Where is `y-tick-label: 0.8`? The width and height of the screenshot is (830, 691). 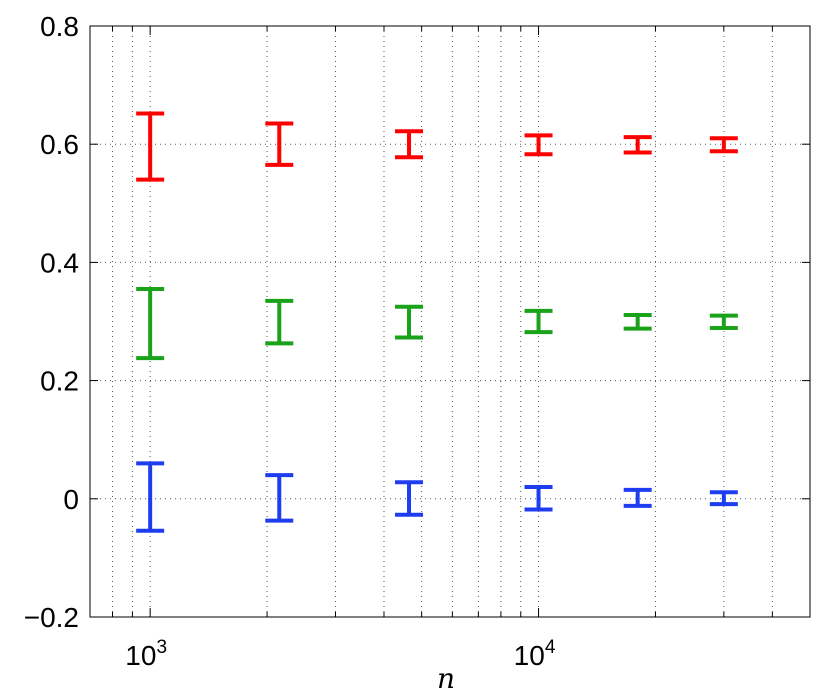
y-tick-label: 0.8 is located at coordinates (59, 26).